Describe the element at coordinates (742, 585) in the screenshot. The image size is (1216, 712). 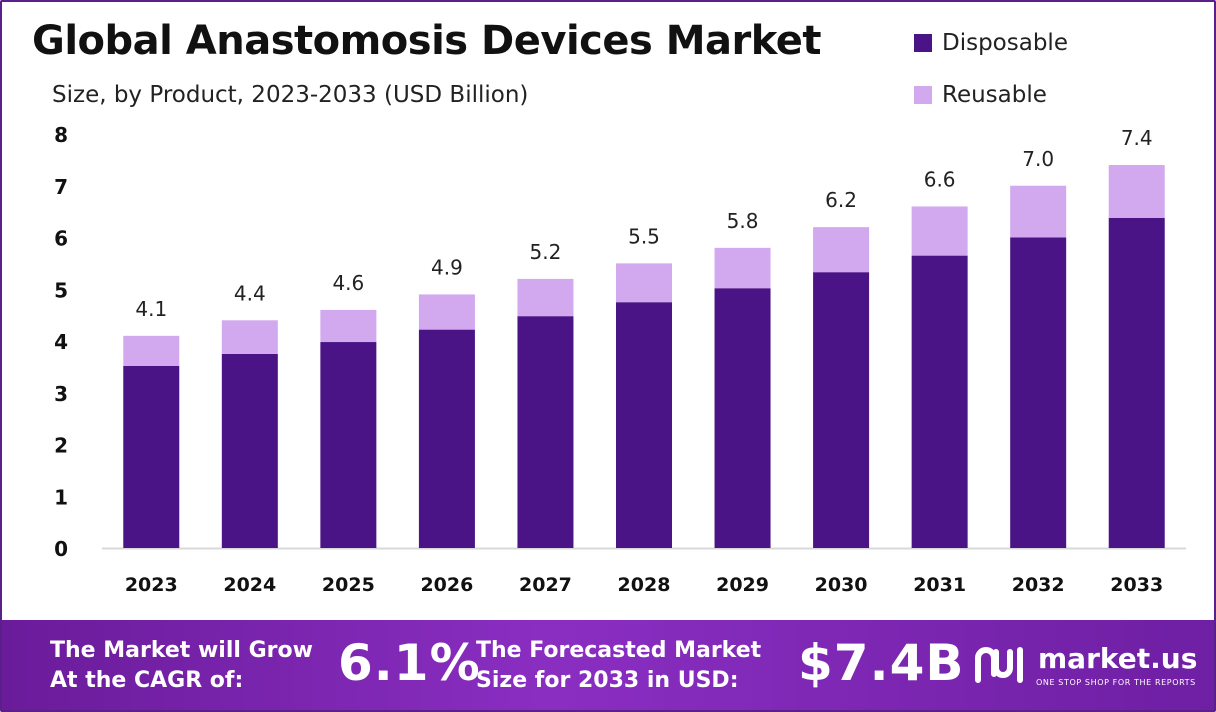
I see `x-tick-label: 2029` at that location.